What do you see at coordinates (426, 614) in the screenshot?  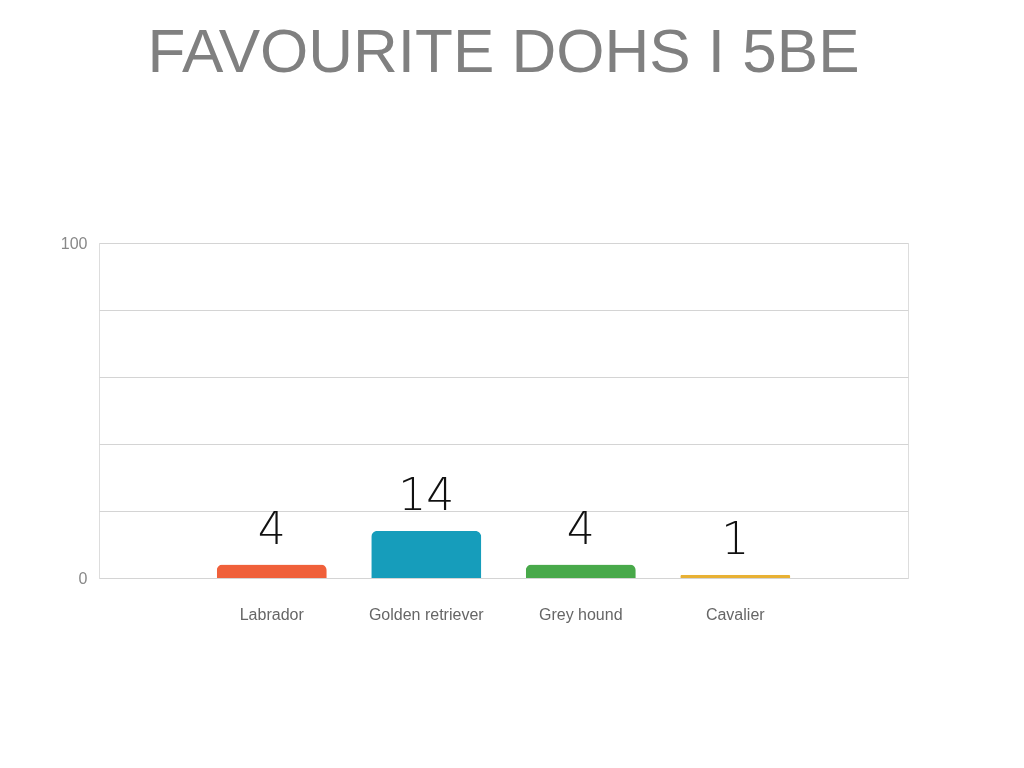 I see `x-tick-label: Golden retriever` at bounding box center [426, 614].